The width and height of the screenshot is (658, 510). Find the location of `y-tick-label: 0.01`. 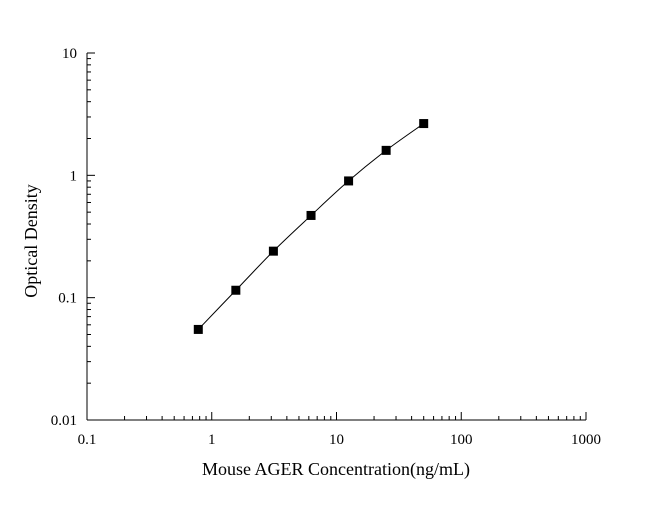

y-tick-label: 0.01 is located at coordinates (64, 421).